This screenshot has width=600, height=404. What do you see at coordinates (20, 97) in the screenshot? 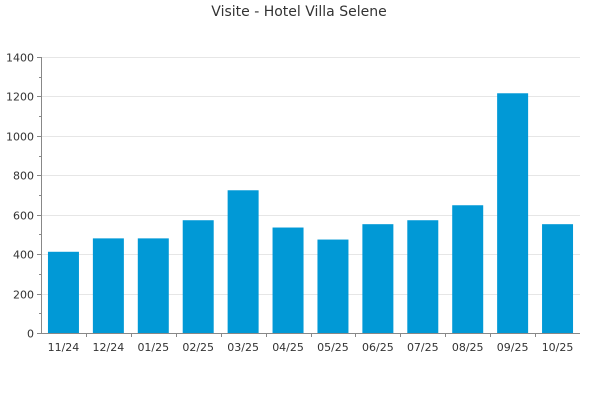
I see `y-tick-label: 1200` at bounding box center [20, 97].